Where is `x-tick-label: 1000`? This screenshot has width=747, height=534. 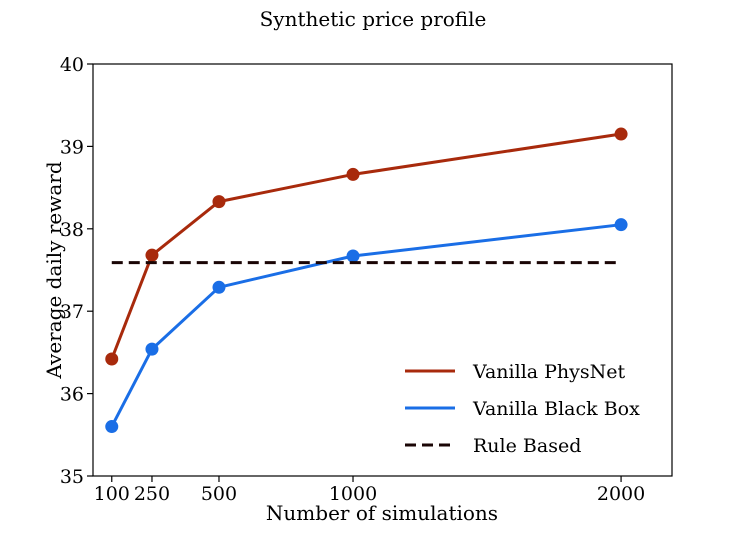
x-tick-label: 1000 is located at coordinates (353, 494).